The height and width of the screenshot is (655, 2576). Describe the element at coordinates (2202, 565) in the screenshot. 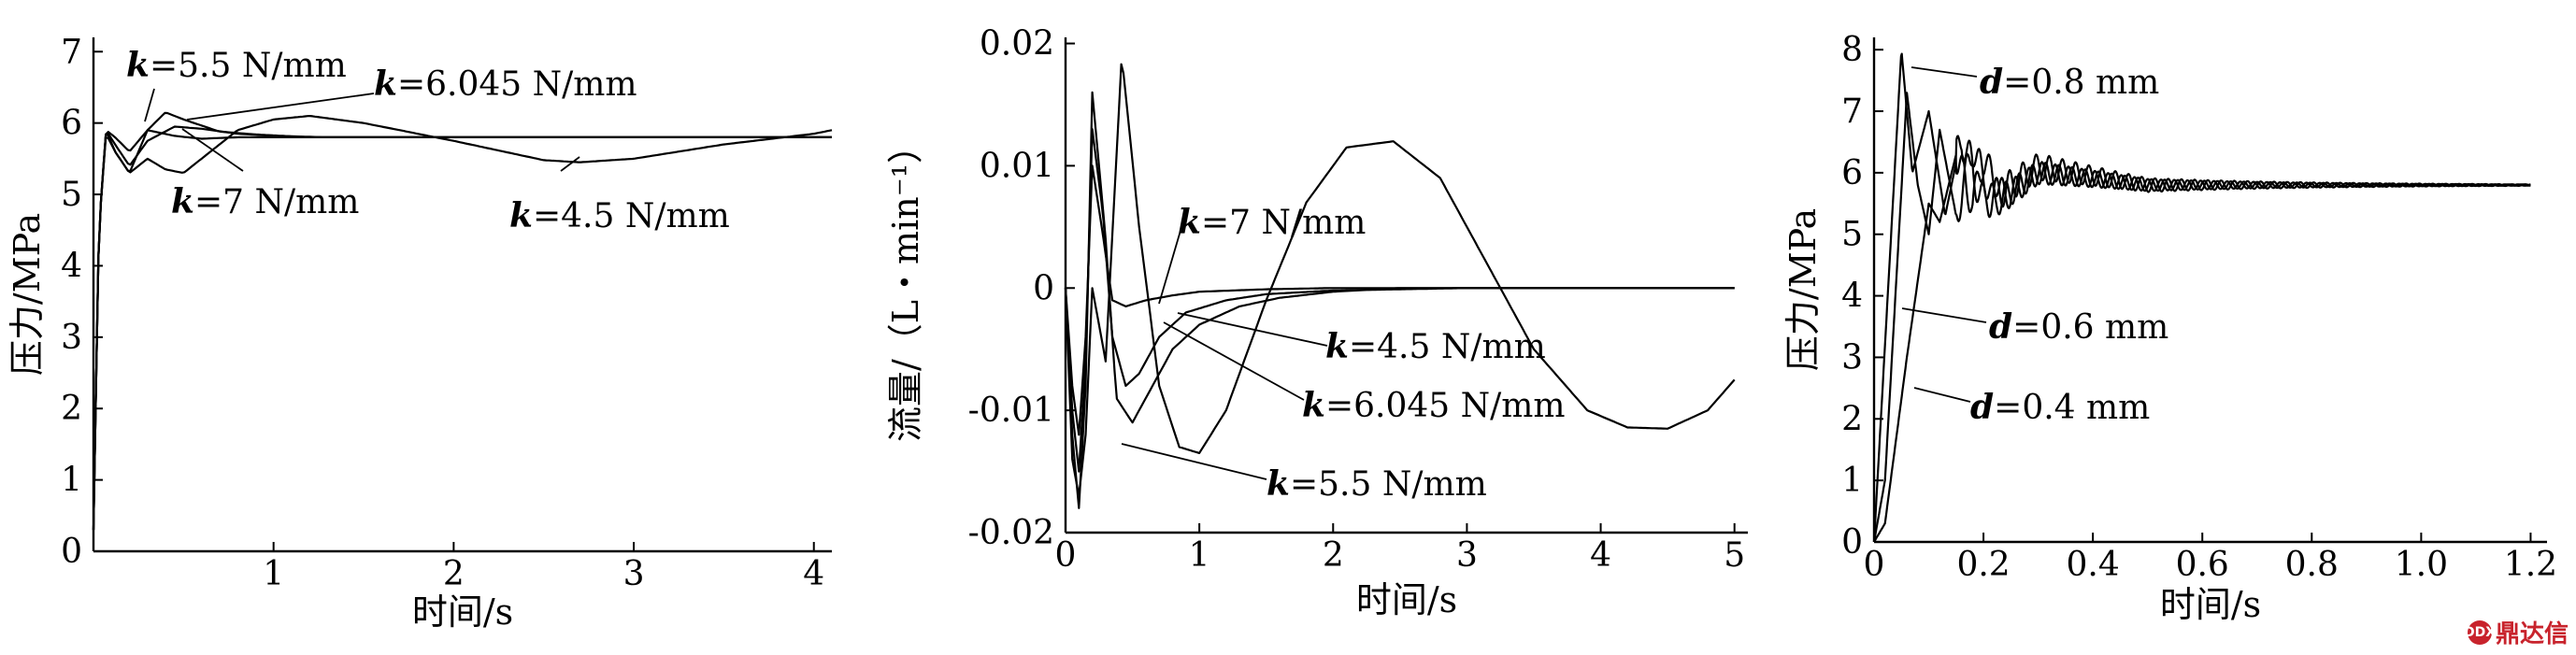

I see `x-tick-label: 0.6` at that location.